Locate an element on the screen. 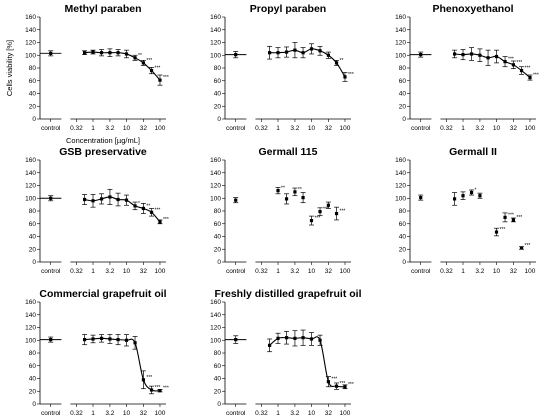 This screenshot has width=550, height=416. panel-title: Propyl paraben is located at coordinates (288, 9).